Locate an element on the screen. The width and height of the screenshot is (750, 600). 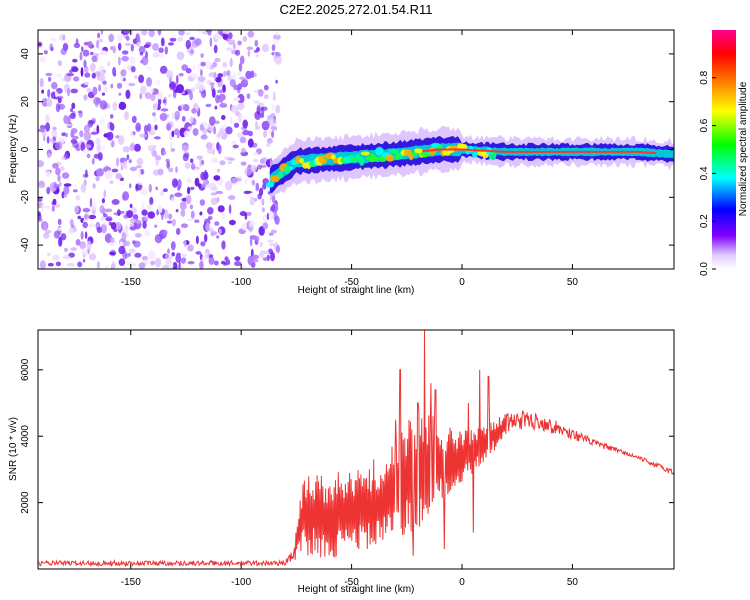
snr-xtick-label: 50 is located at coordinates (573, 582).